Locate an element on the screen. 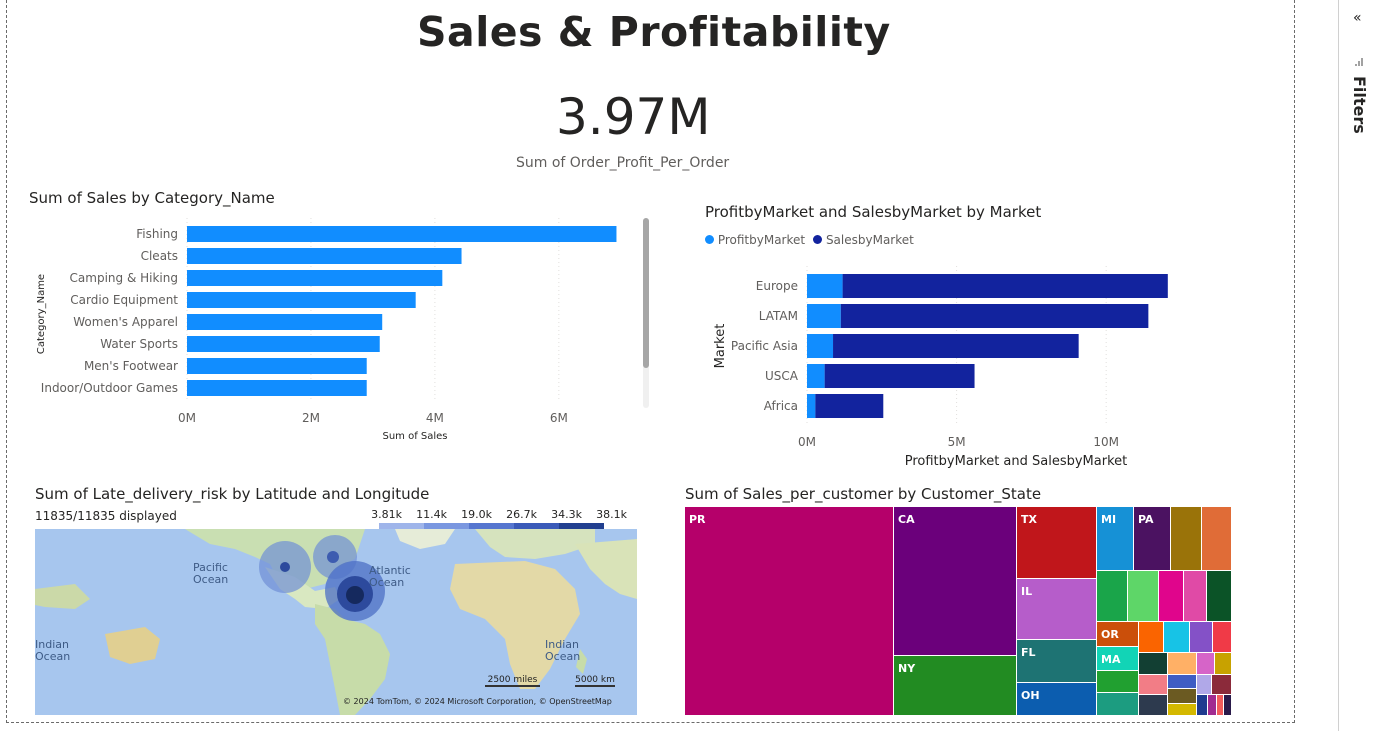 This screenshot has height=731, width=1380. legend-item-profit: ProfitbyMarket is located at coordinates (755, 240).